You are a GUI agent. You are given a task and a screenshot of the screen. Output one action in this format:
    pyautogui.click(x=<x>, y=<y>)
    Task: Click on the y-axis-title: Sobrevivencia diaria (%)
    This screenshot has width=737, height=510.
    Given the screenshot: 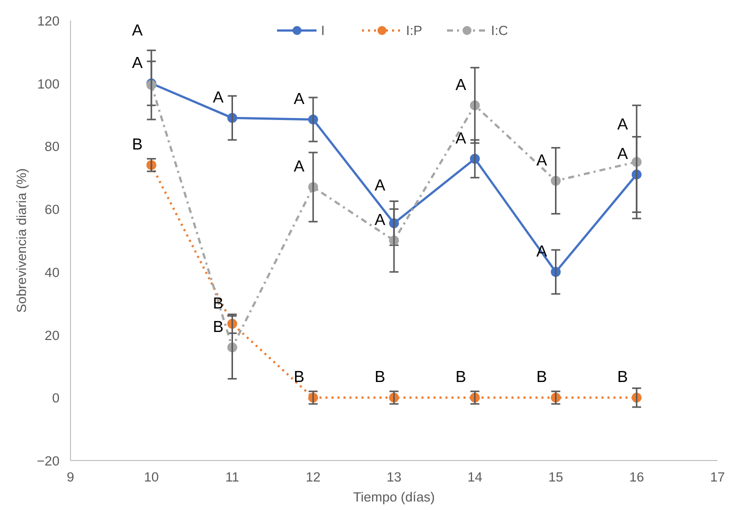 What is the action you would take?
    pyautogui.click(x=21, y=240)
    